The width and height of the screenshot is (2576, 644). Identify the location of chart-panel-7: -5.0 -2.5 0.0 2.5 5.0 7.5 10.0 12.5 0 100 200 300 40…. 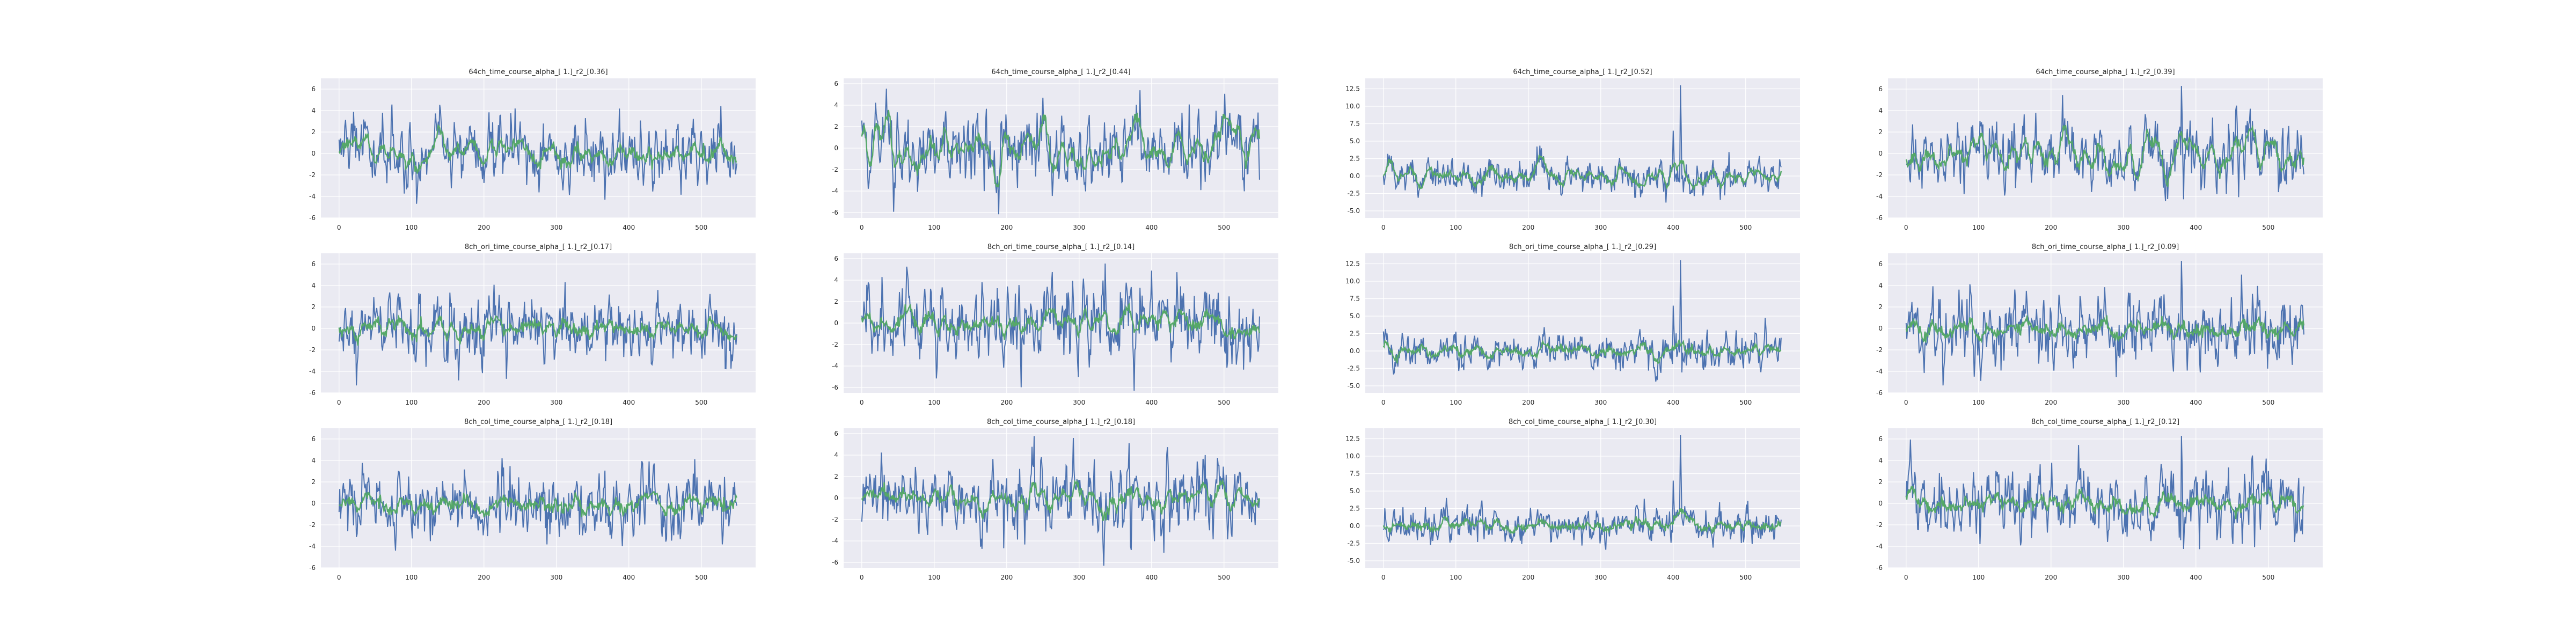
(1572, 324).